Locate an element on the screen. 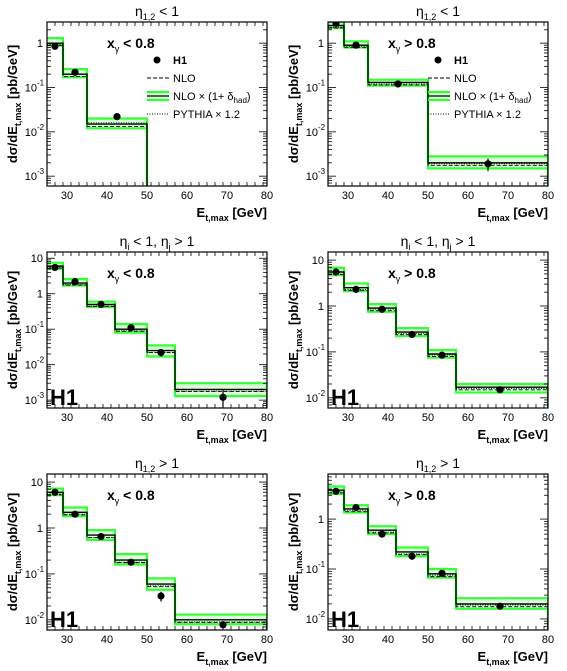 This screenshot has height=671, width=567. panel-title: η1,2 > 1 is located at coordinates (438, 464).